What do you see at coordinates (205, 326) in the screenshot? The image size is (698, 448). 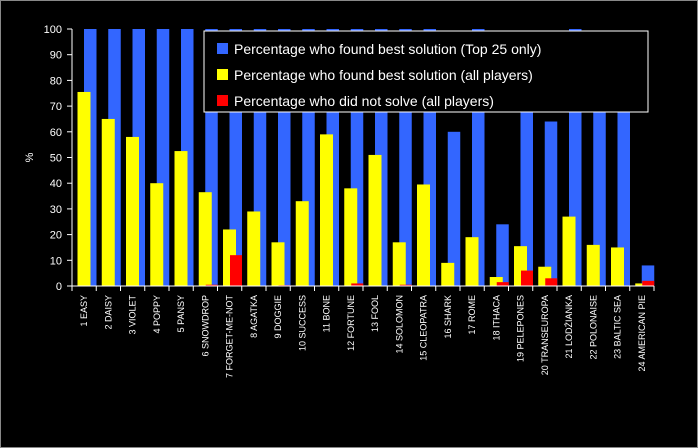 I see `x-category-label: 6 SNOWDROP` at bounding box center [205, 326].